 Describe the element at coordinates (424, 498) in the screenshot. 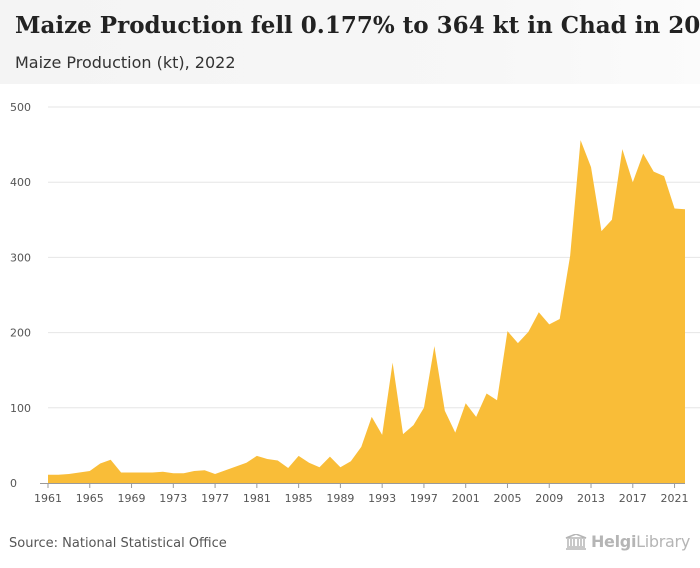

I see `x-tick-label: 1997` at that location.